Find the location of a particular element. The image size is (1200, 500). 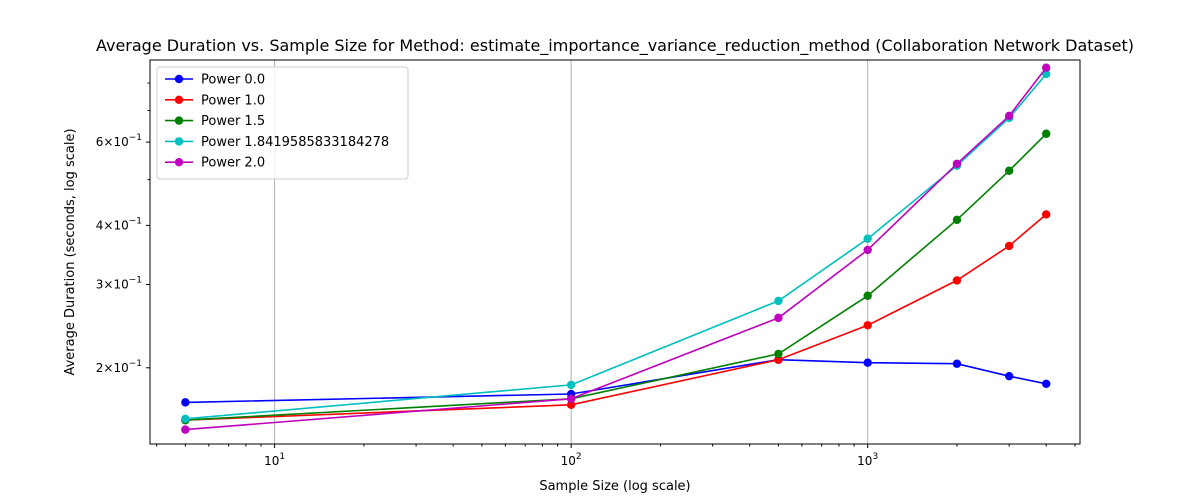

legend-label: Power 1.0 is located at coordinates (233, 100).